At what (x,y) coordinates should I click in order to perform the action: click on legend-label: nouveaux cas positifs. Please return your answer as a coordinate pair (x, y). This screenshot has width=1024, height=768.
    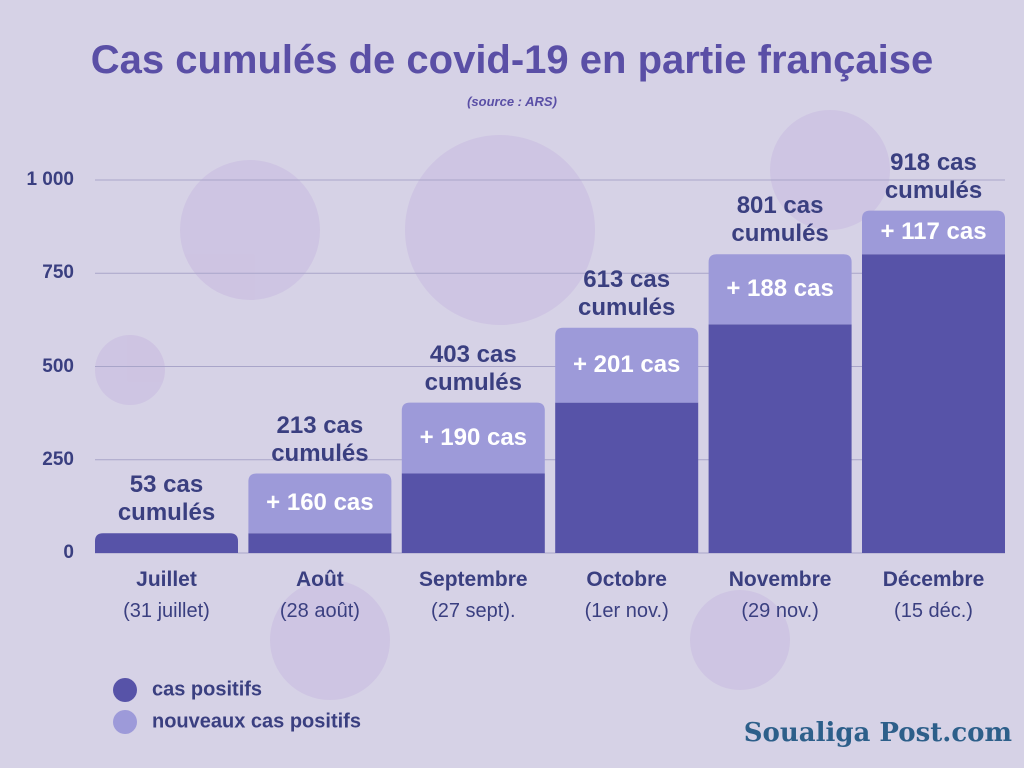
    Looking at the image, I should click on (256, 721).